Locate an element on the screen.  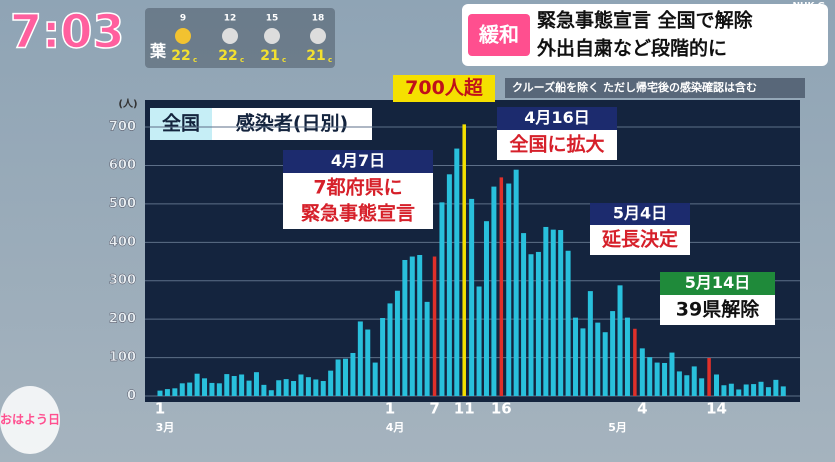
callout-header: 5月14日 is located at coordinates (717, 282).